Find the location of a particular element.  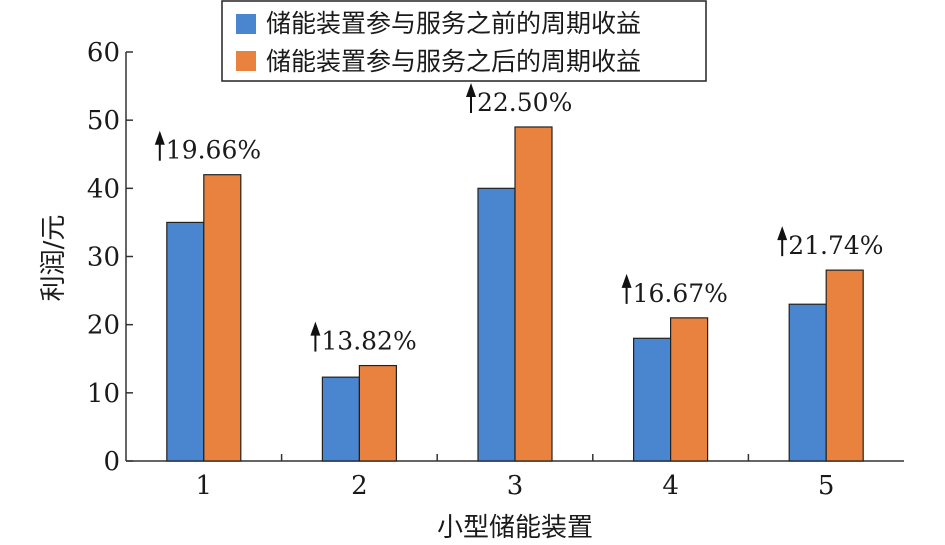

y-tick-label: 40 is located at coordinates (103, 189).